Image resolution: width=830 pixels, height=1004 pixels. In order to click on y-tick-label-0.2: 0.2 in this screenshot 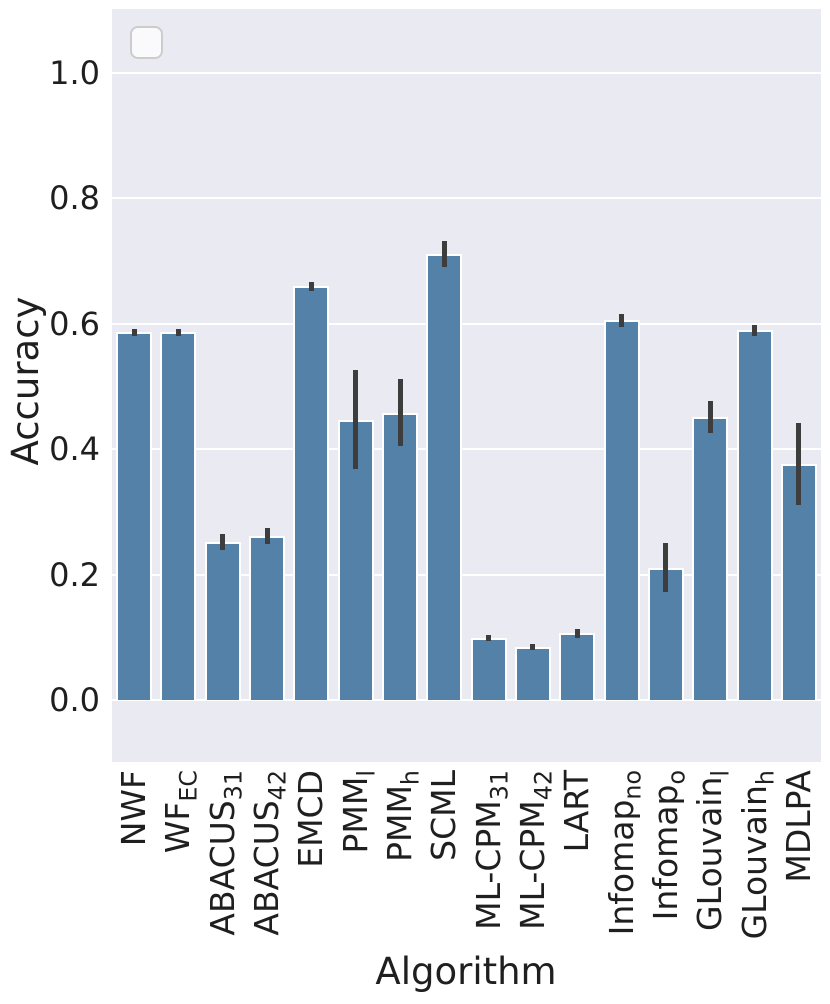, I will do `click(74, 574)`.